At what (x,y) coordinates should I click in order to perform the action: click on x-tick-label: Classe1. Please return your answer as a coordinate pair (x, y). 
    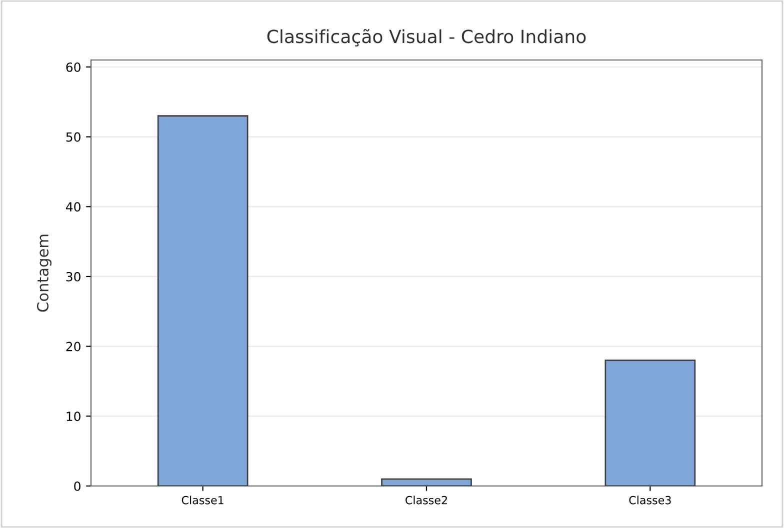
    Looking at the image, I should click on (203, 500).